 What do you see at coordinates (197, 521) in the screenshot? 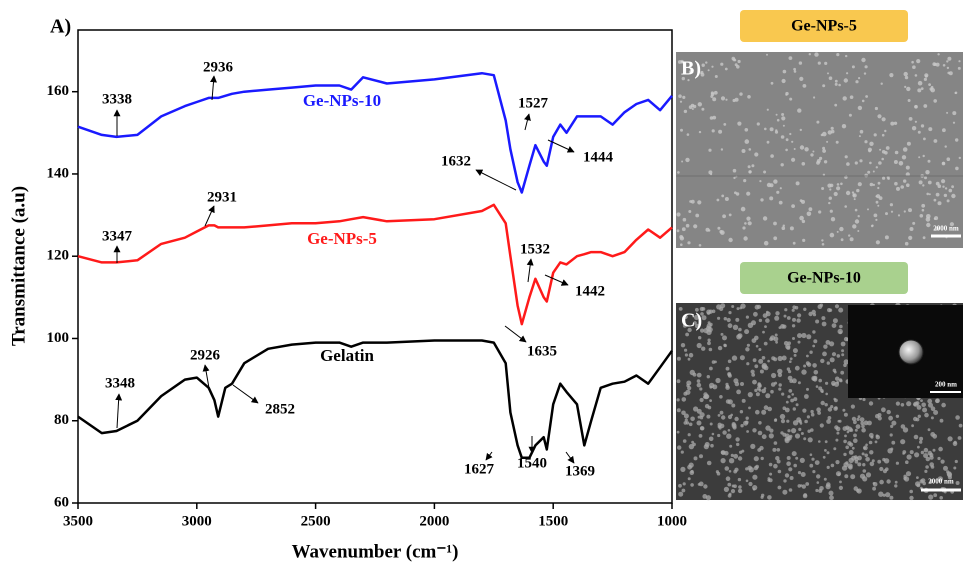
I see `x-tick-label: 3000` at bounding box center [197, 521].